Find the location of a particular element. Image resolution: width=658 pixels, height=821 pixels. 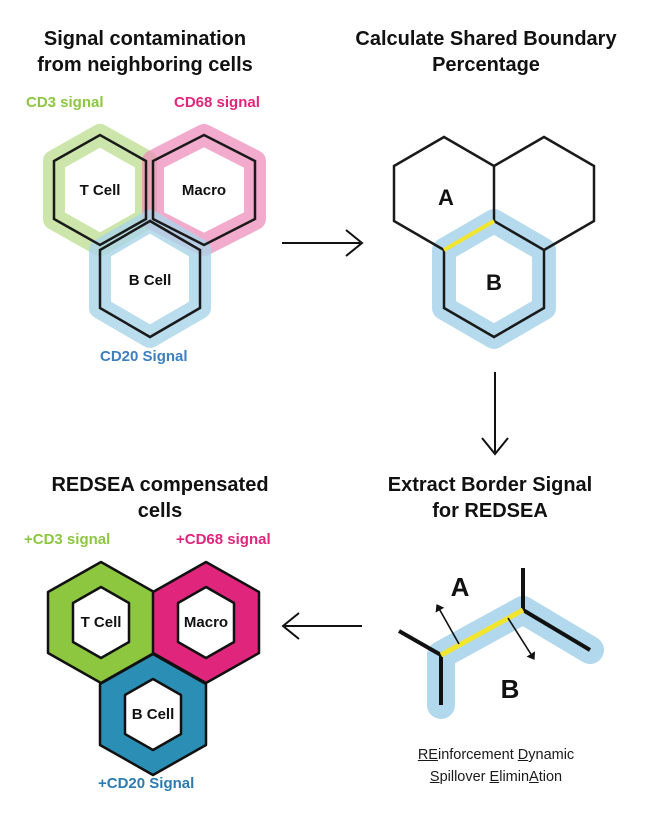

plus-cd68-signal-label: +CD68 signal is located at coordinates (223, 539).